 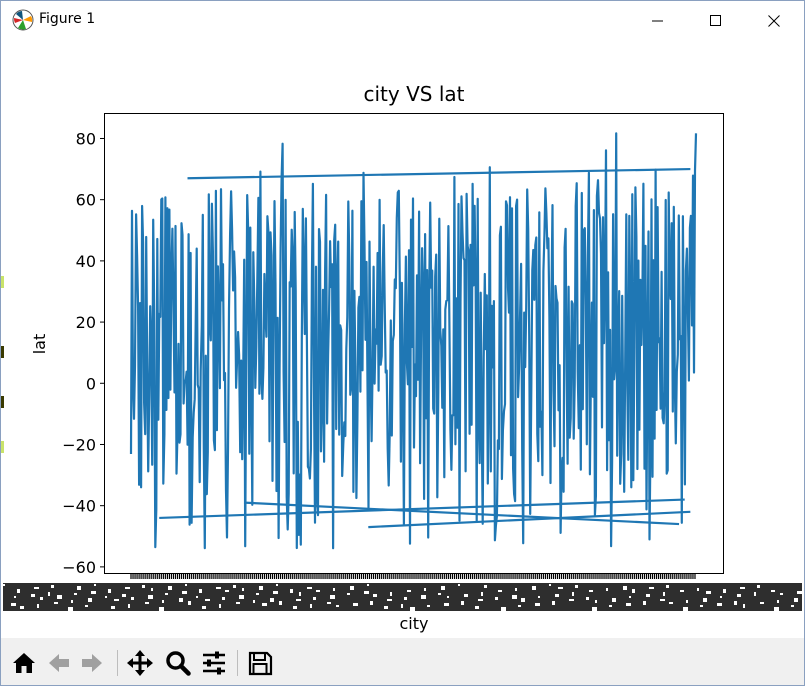 I want to click on configure-subplots-button, so click(x=214, y=663).